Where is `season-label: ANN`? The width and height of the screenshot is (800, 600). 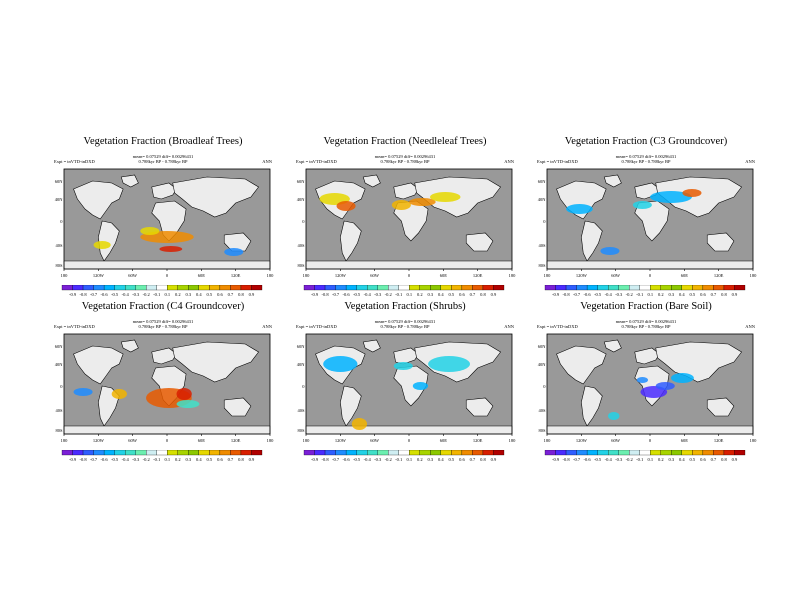
season-label: ANN is located at coordinates (750, 326).